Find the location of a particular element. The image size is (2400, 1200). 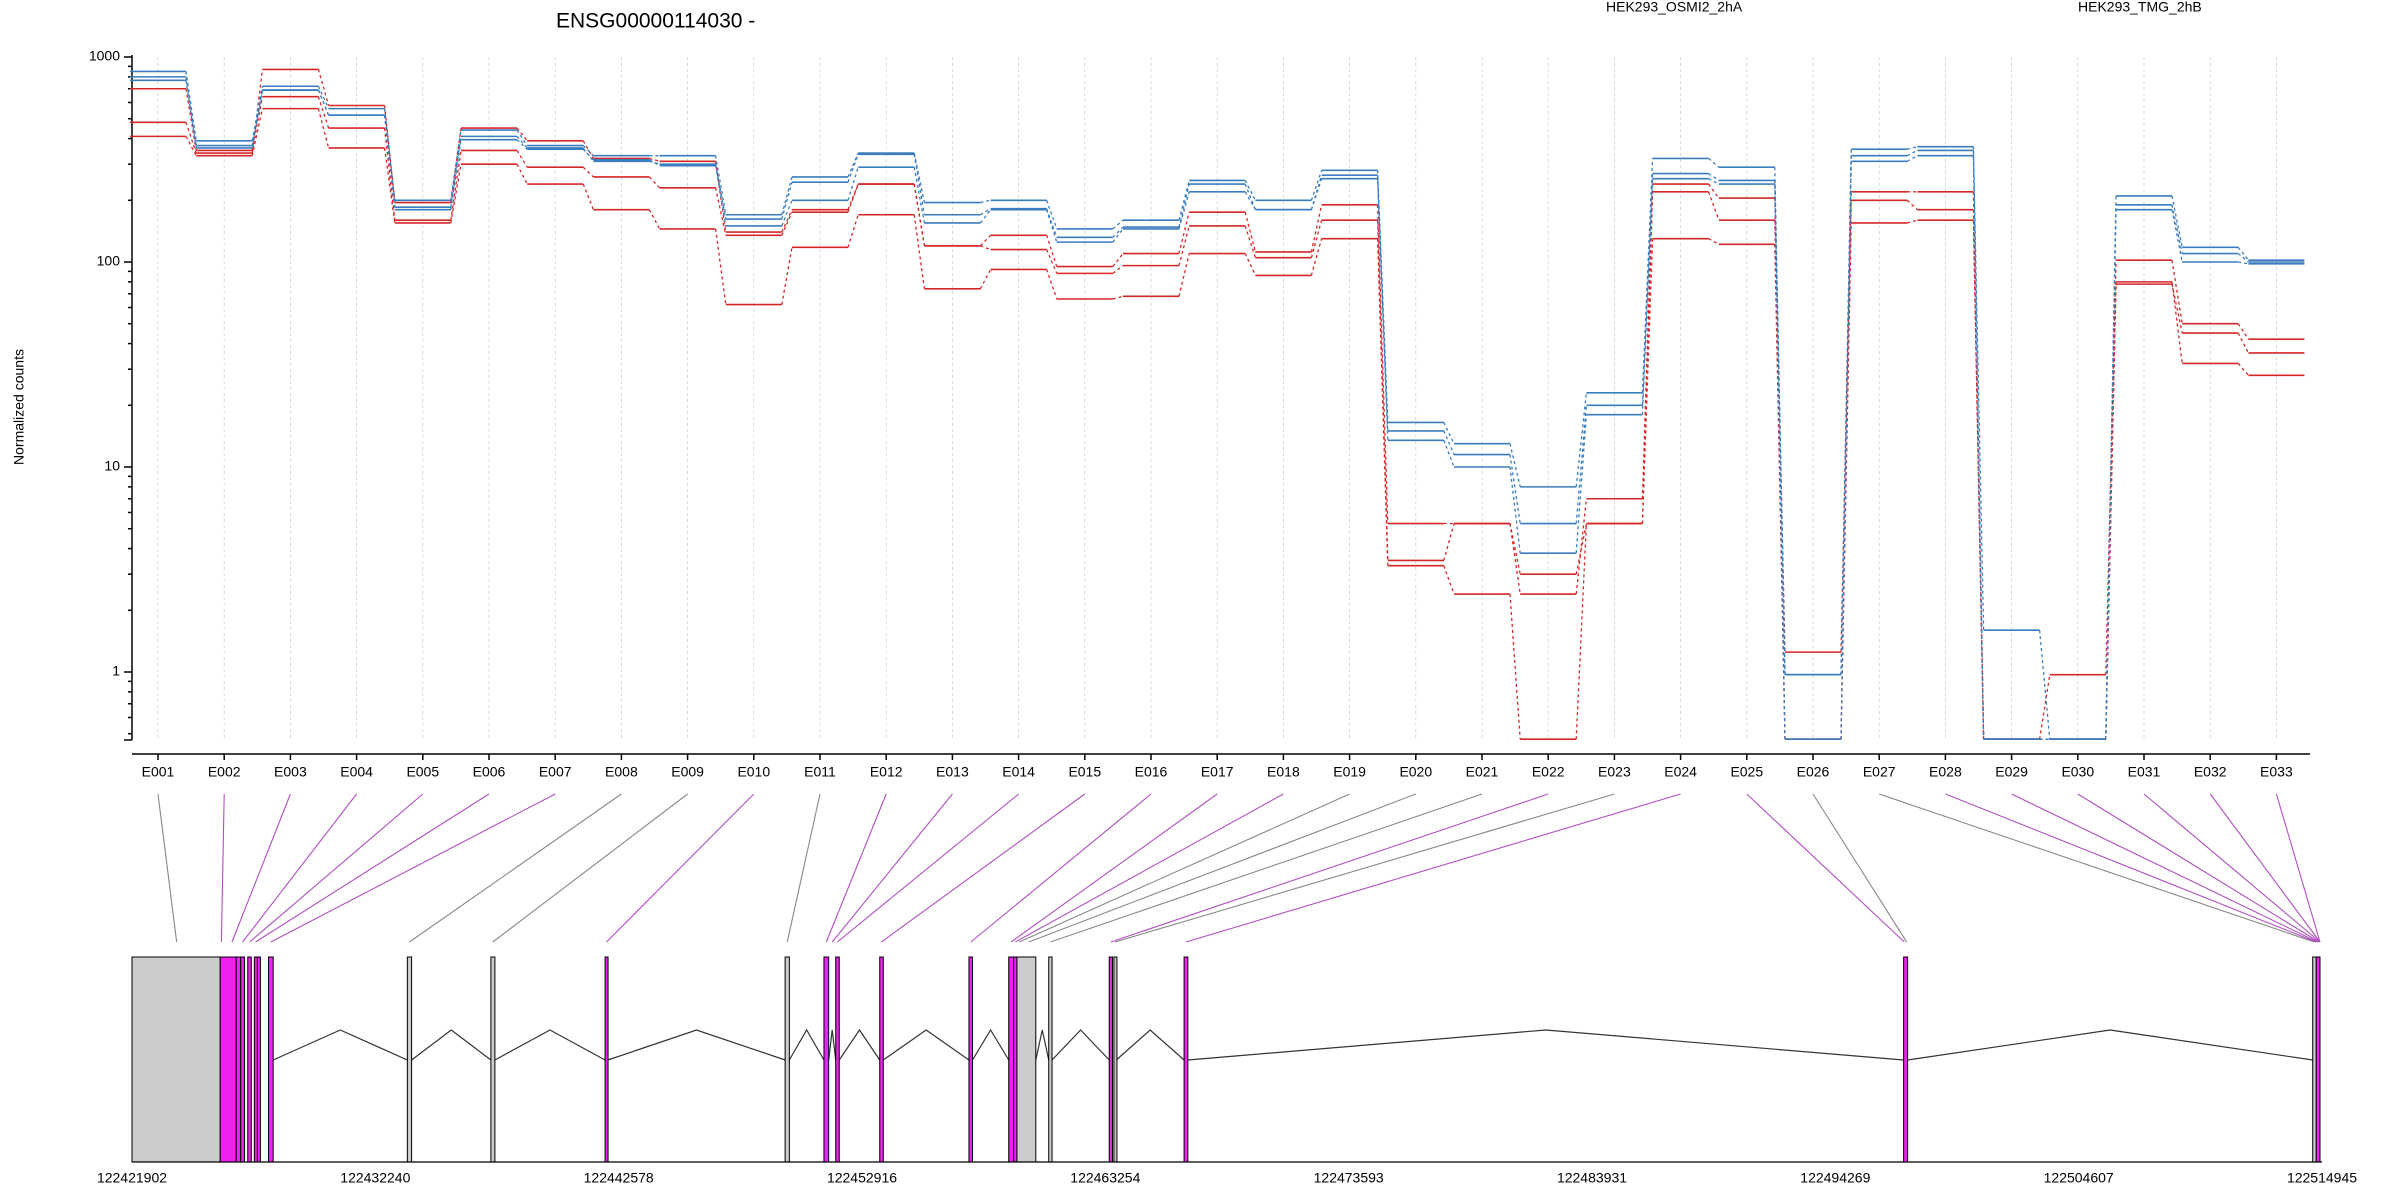

genomic-coordinate-label: 122504607 is located at coordinates (2079, 1177).